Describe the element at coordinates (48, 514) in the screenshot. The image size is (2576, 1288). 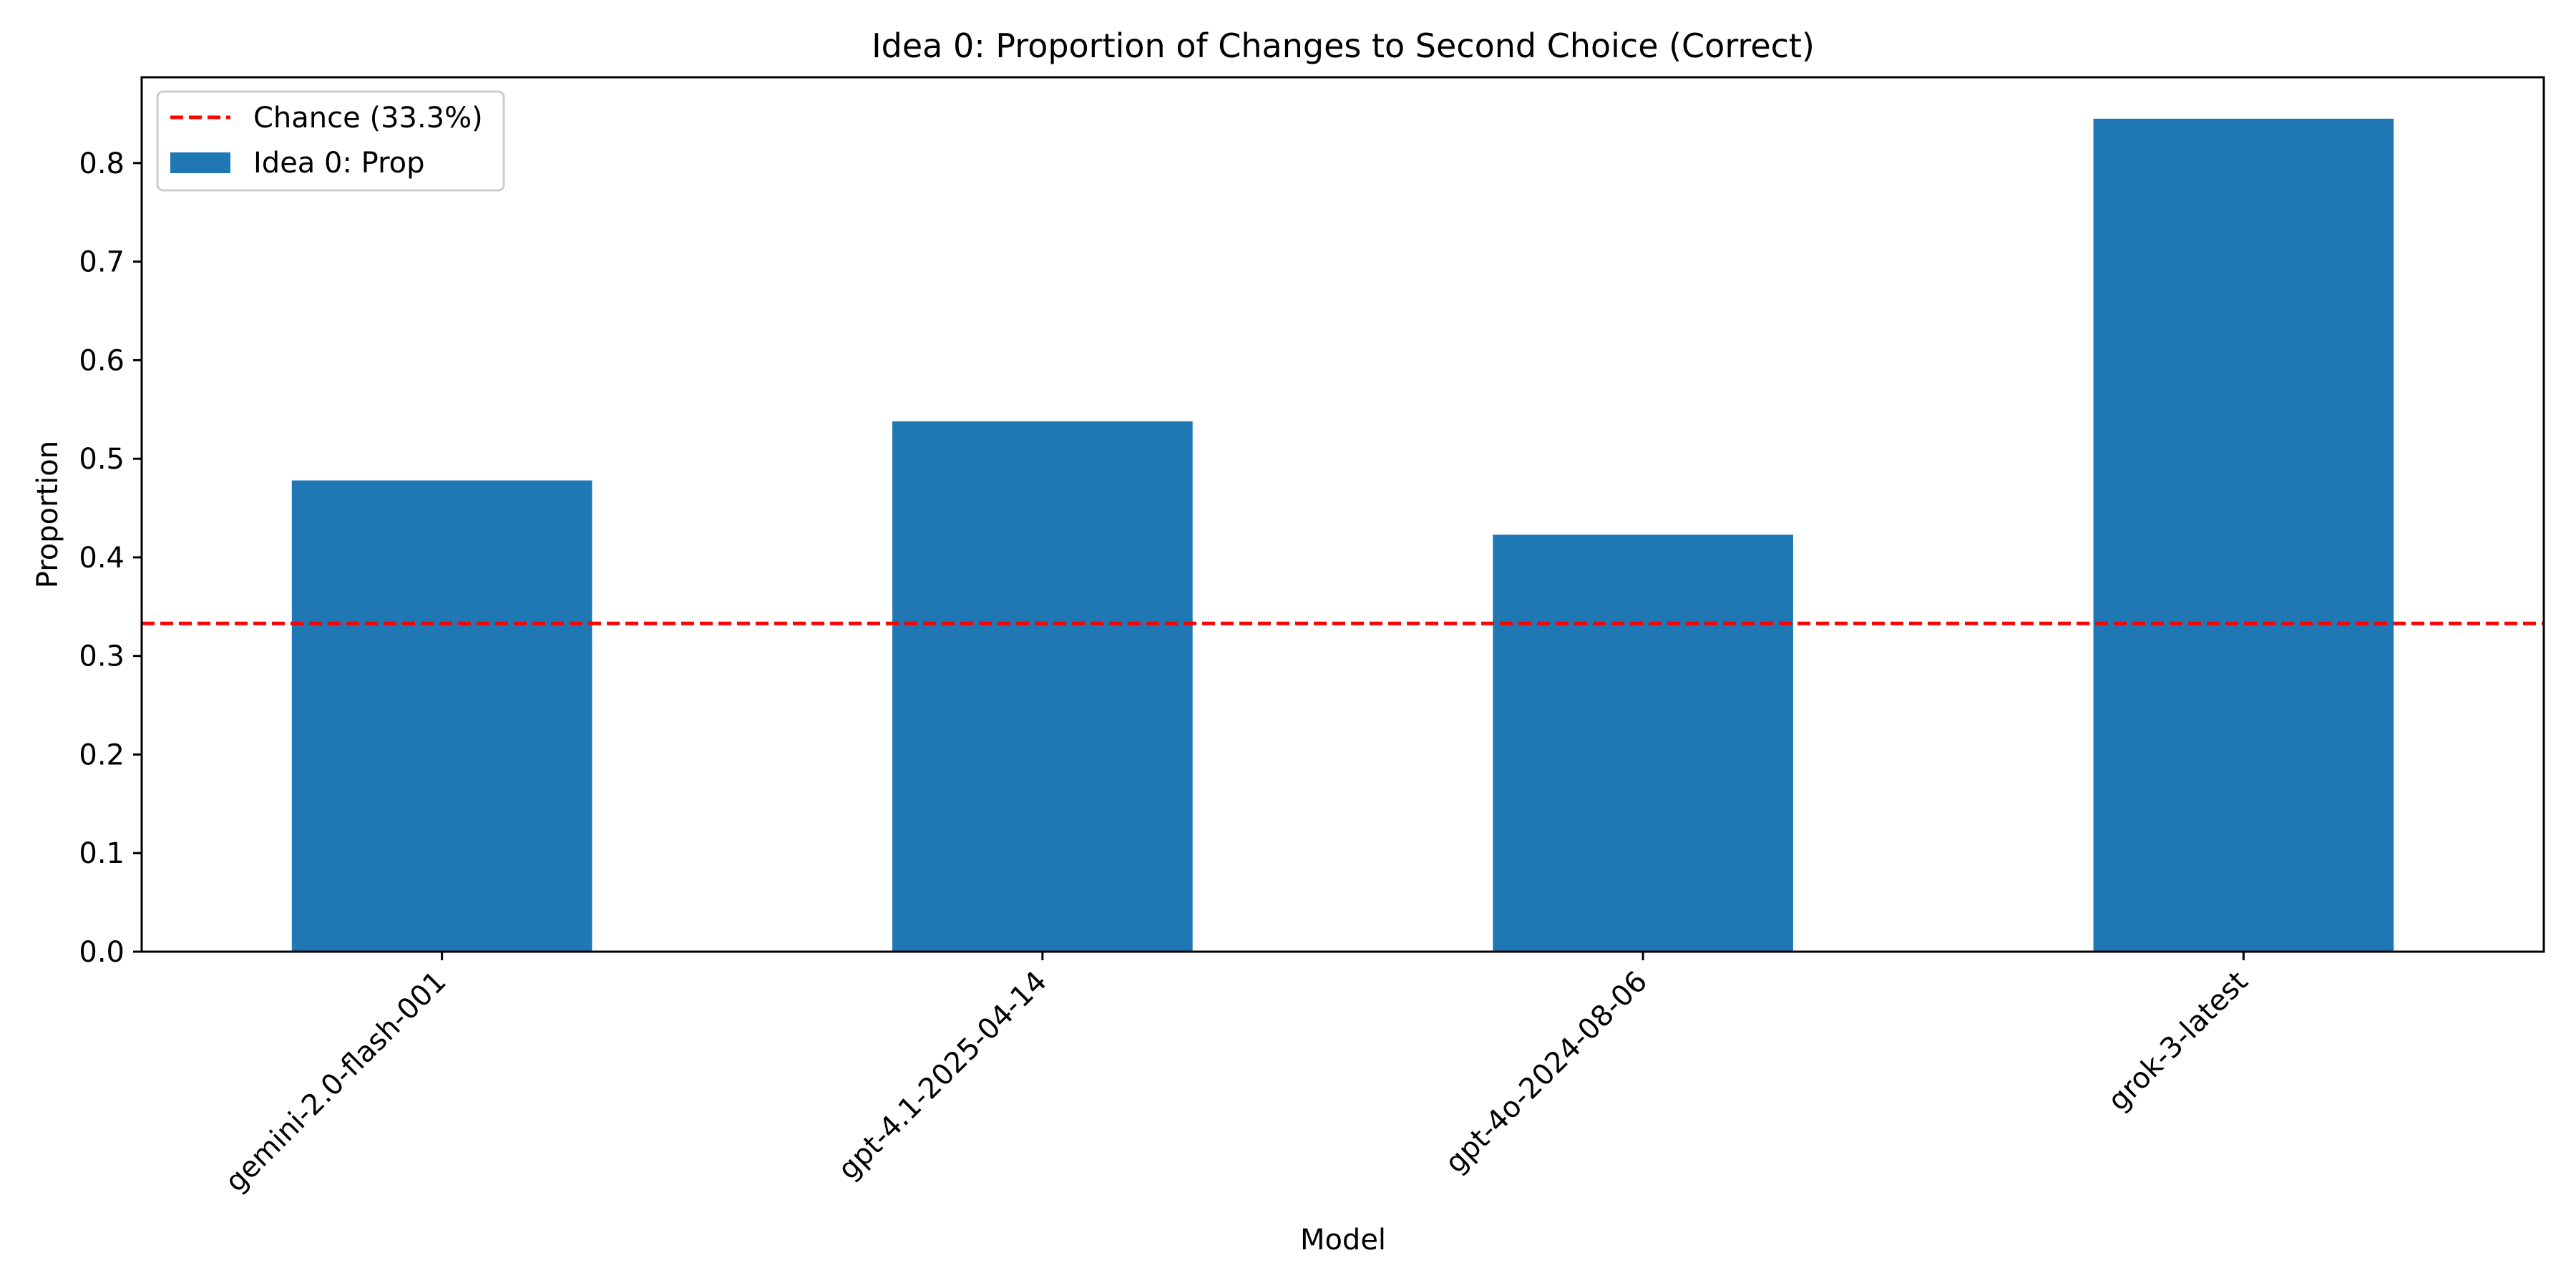
I see `y-axis-label: Proportion` at that location.